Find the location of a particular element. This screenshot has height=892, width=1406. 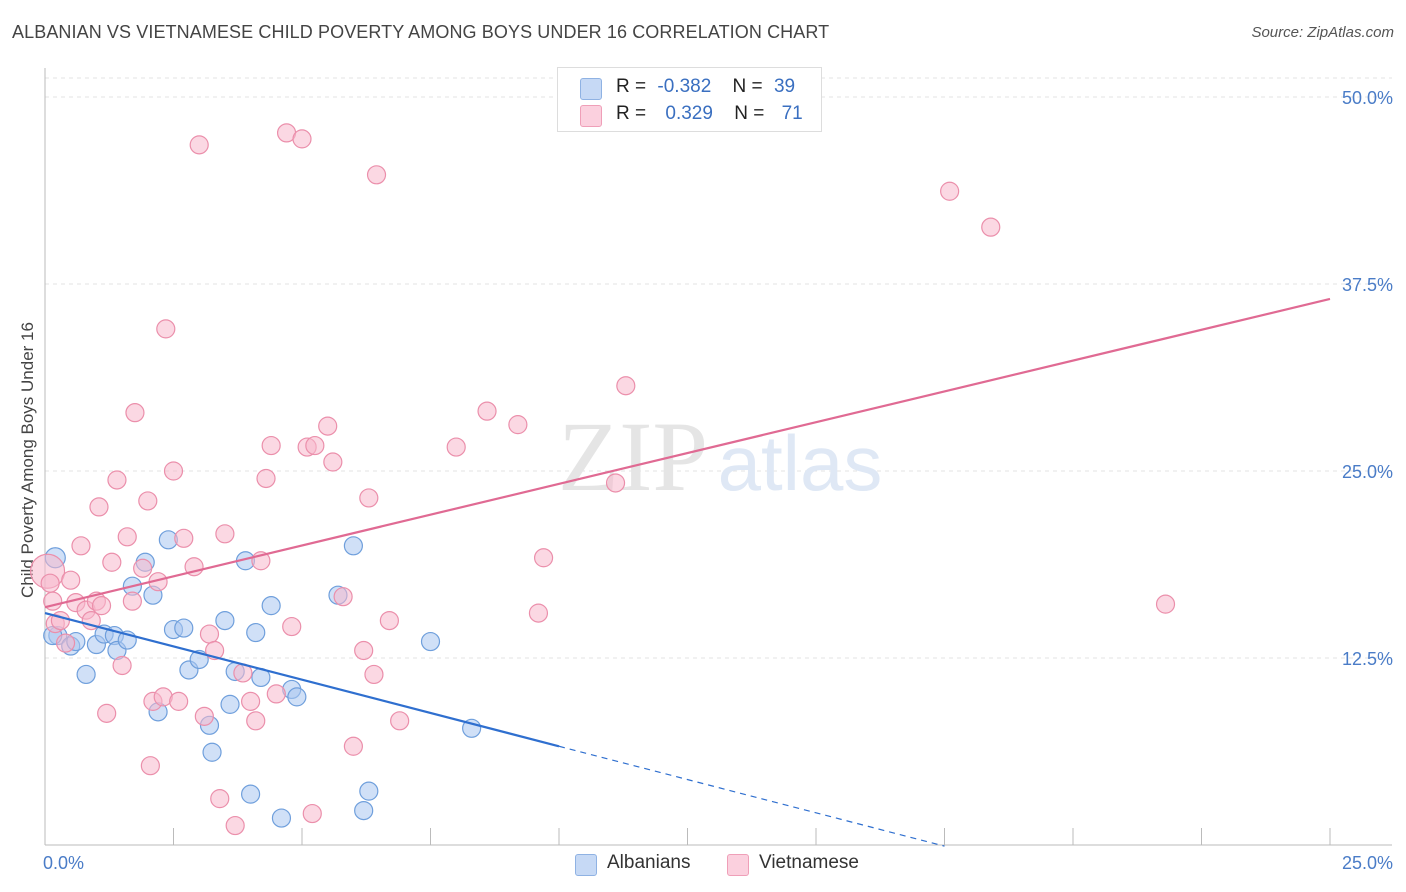

x-tick-label: 25.0% is located at coordinates (1367, 863).